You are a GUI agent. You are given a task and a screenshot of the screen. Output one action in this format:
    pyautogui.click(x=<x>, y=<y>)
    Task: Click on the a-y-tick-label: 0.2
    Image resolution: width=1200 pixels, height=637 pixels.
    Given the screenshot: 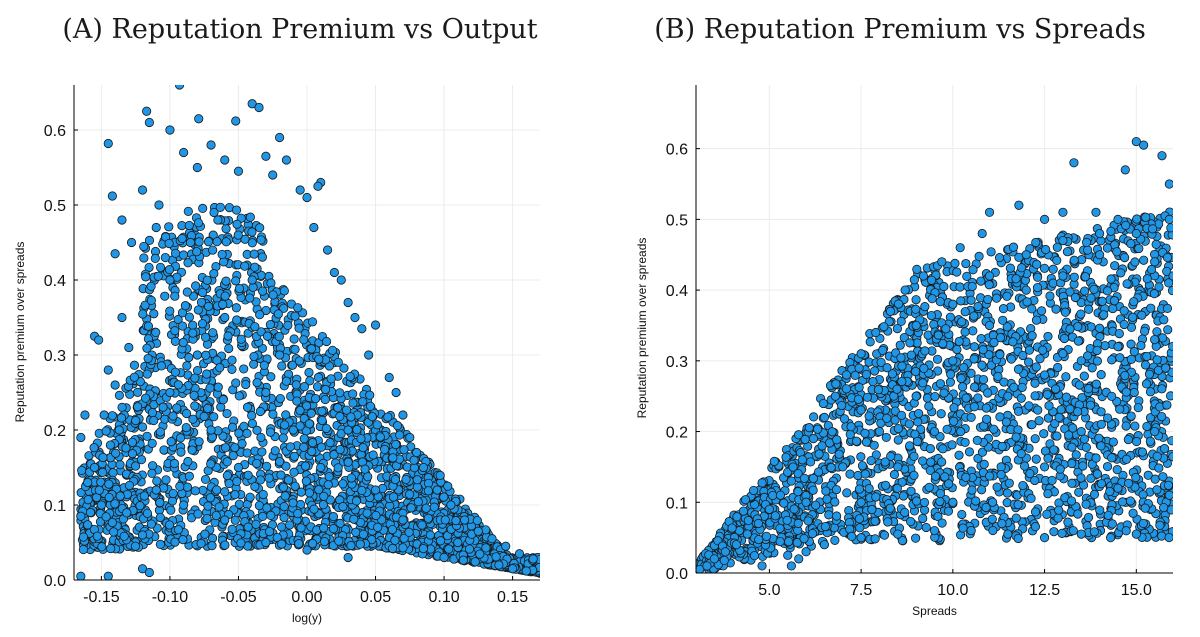 What is the action you would take?
    pyautogui.click(x=55, y=431)
    